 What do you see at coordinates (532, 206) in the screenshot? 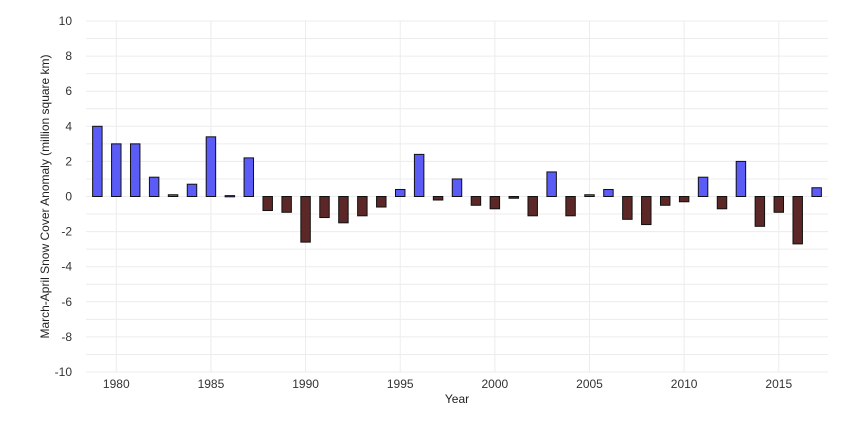
I see `bar-2002` at bounding box center [532, 206].